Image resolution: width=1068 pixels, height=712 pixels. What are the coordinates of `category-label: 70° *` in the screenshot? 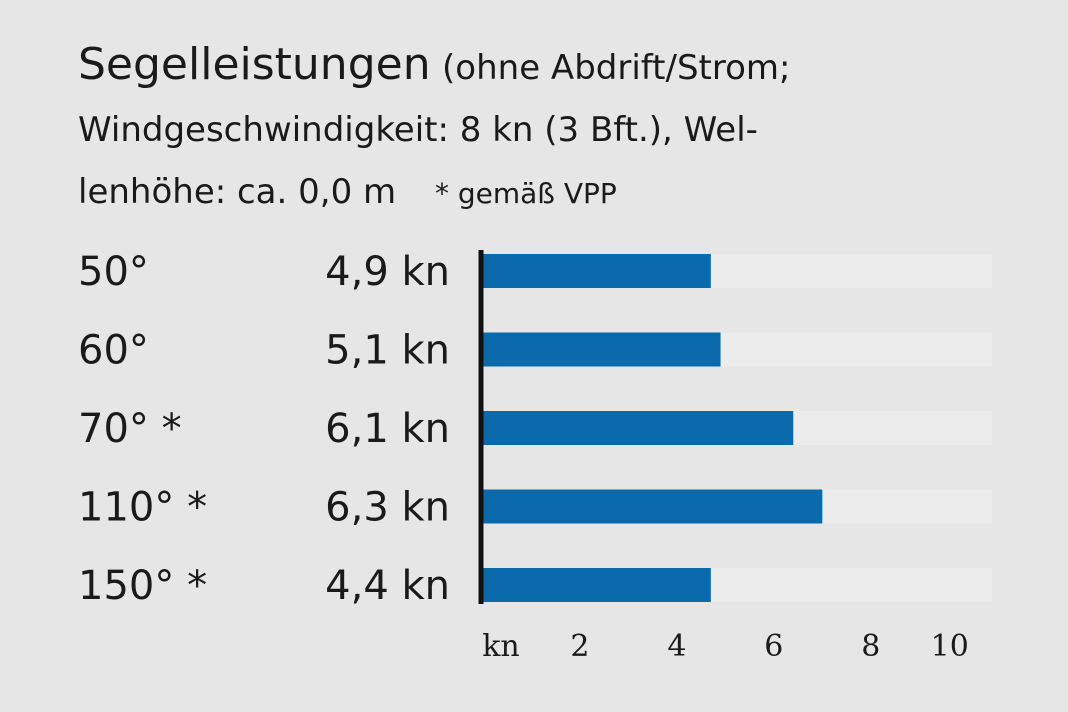 It's located at (130, 429).